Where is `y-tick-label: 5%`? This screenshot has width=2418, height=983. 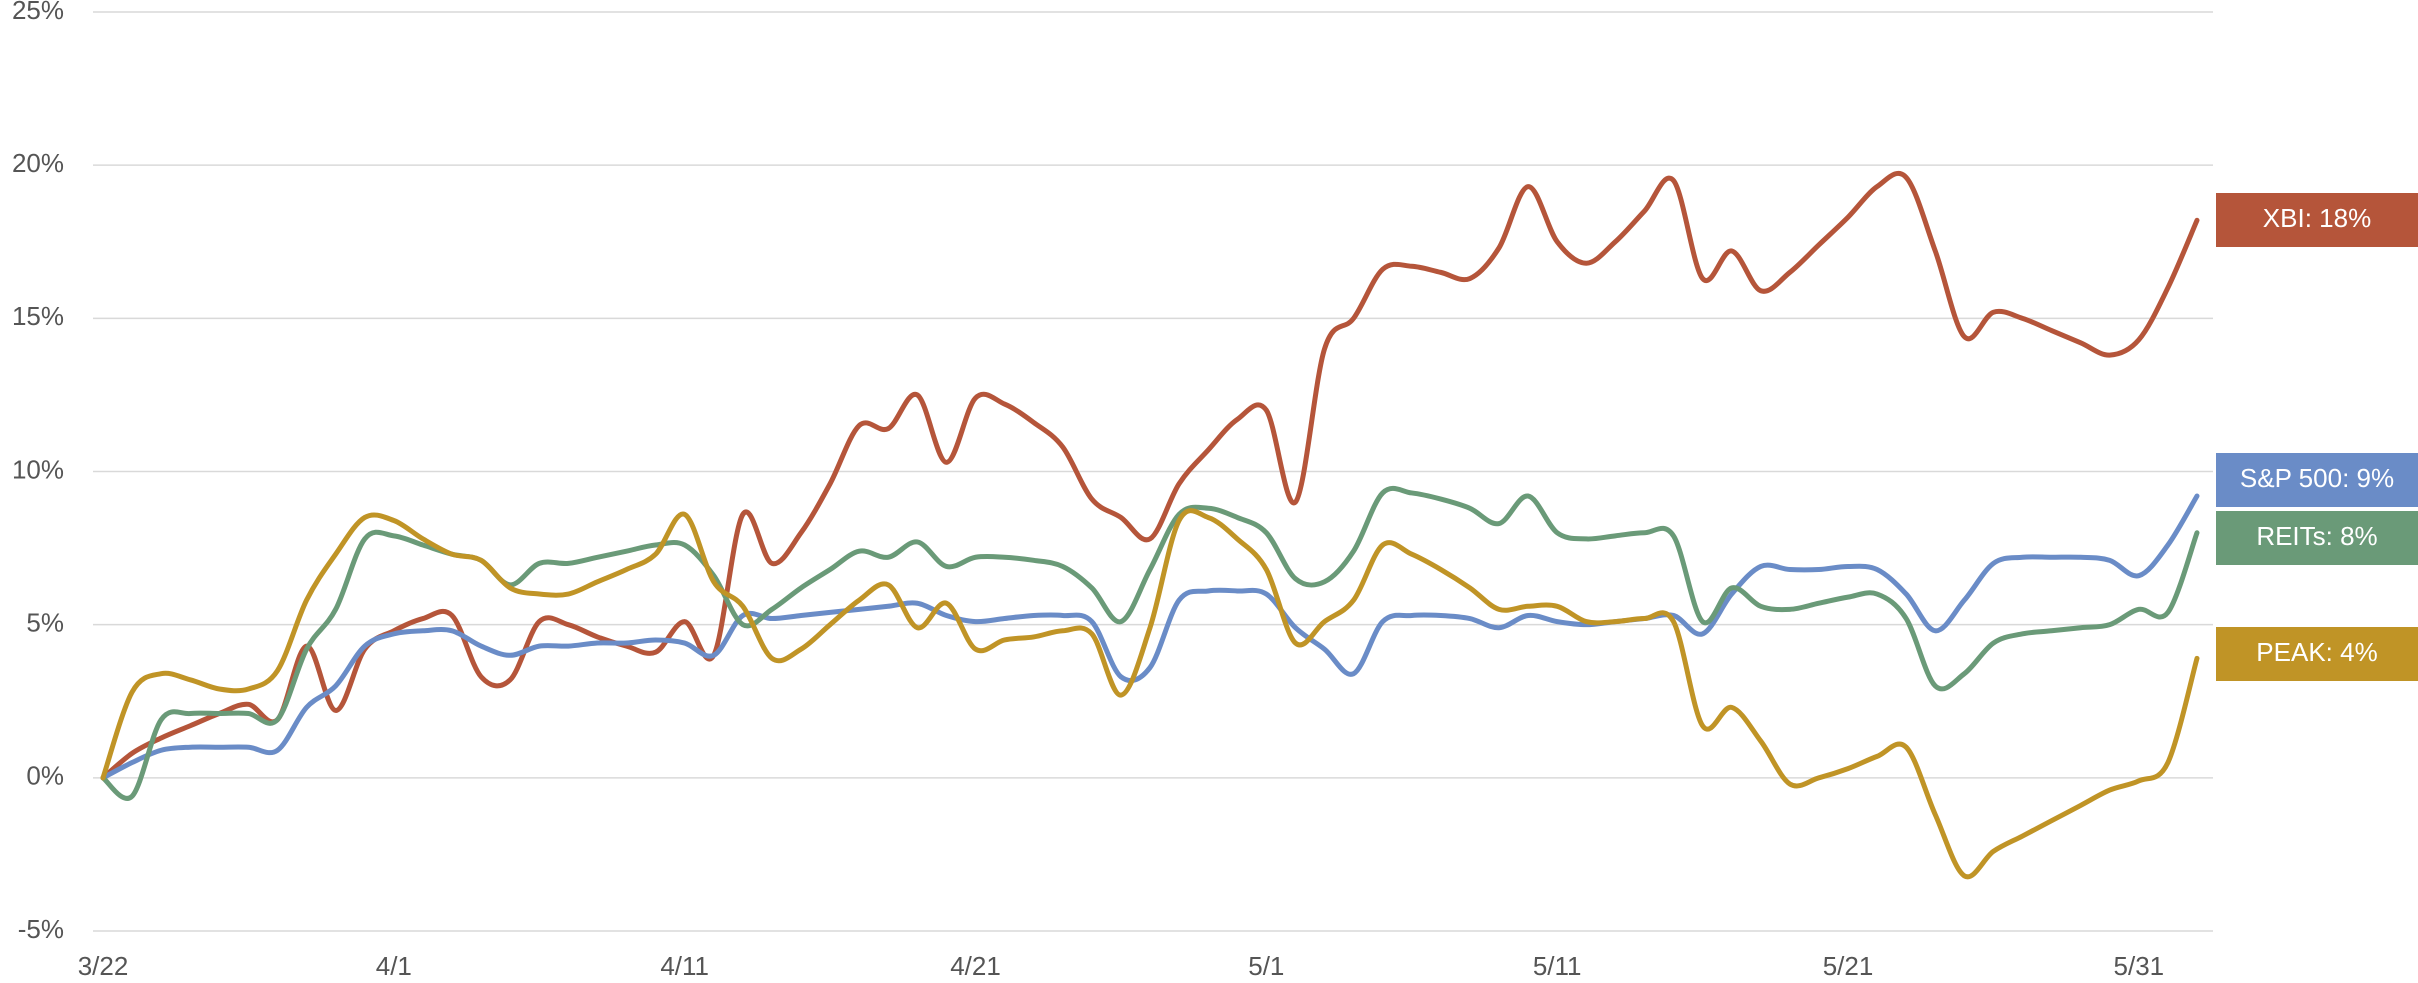 y-tick-label: 5% is located at coordinates (45, 623).